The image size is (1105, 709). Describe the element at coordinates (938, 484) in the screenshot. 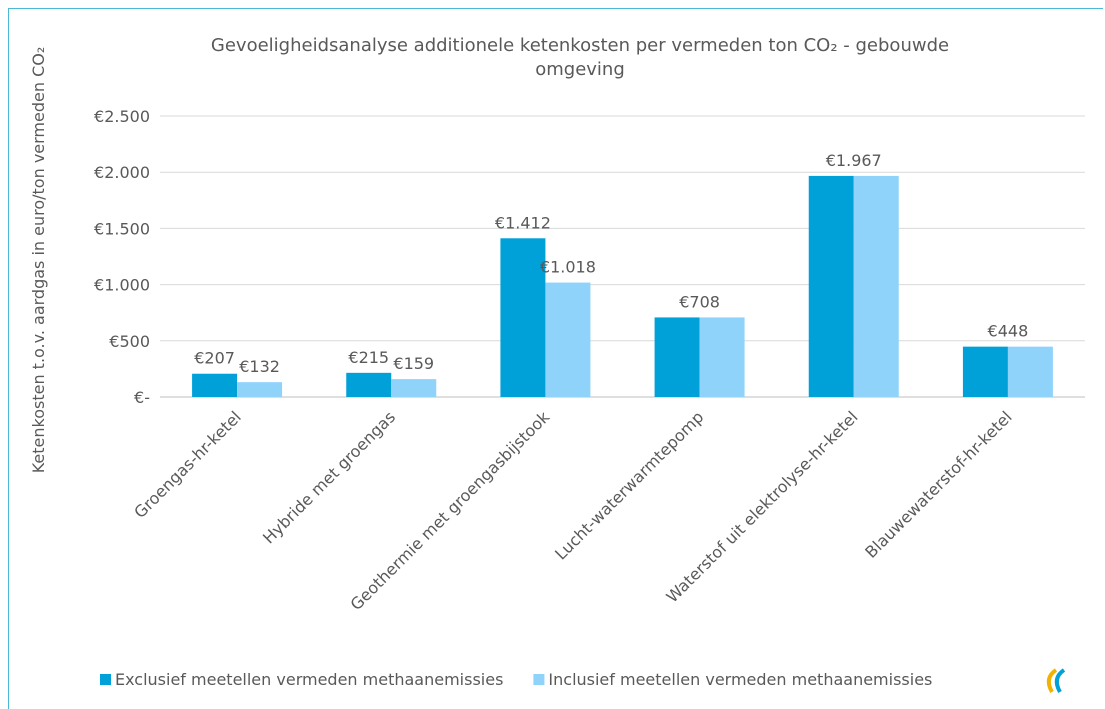

I see `x-tick-label: Blauwewaterstof-hr-ketel` at that location.